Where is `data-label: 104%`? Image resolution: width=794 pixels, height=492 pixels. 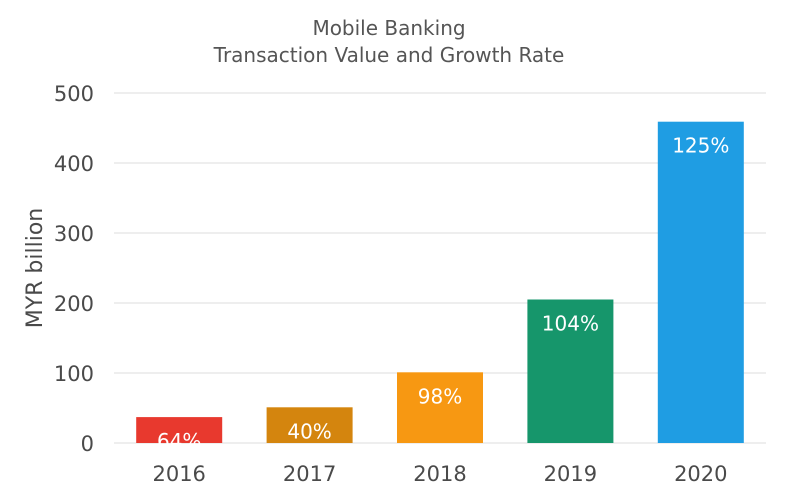 data-label: 104% is located at coordinates (570, 324).